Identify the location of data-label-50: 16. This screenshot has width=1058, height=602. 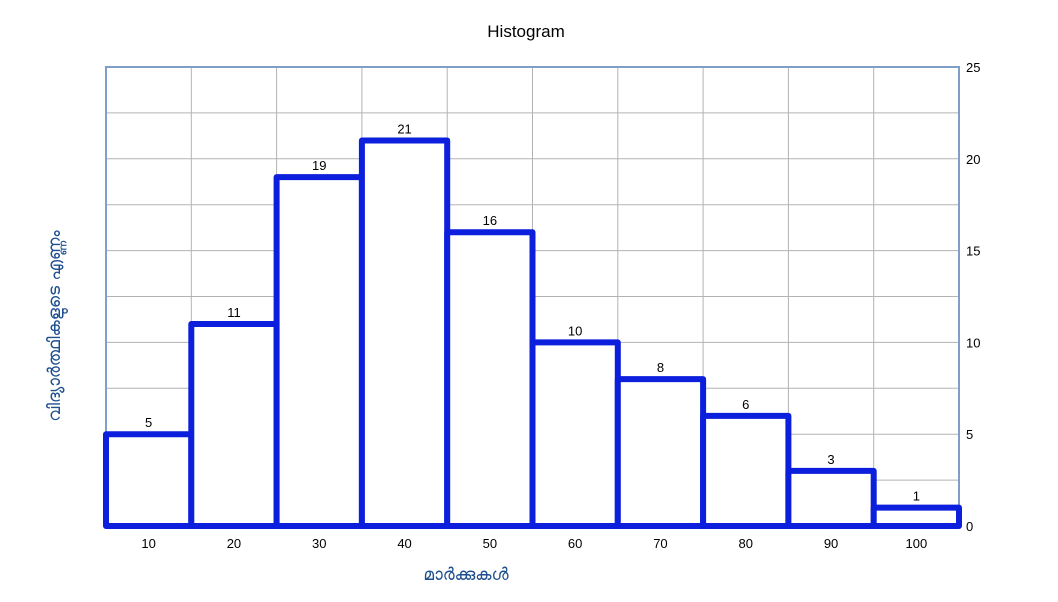
(490, 220).